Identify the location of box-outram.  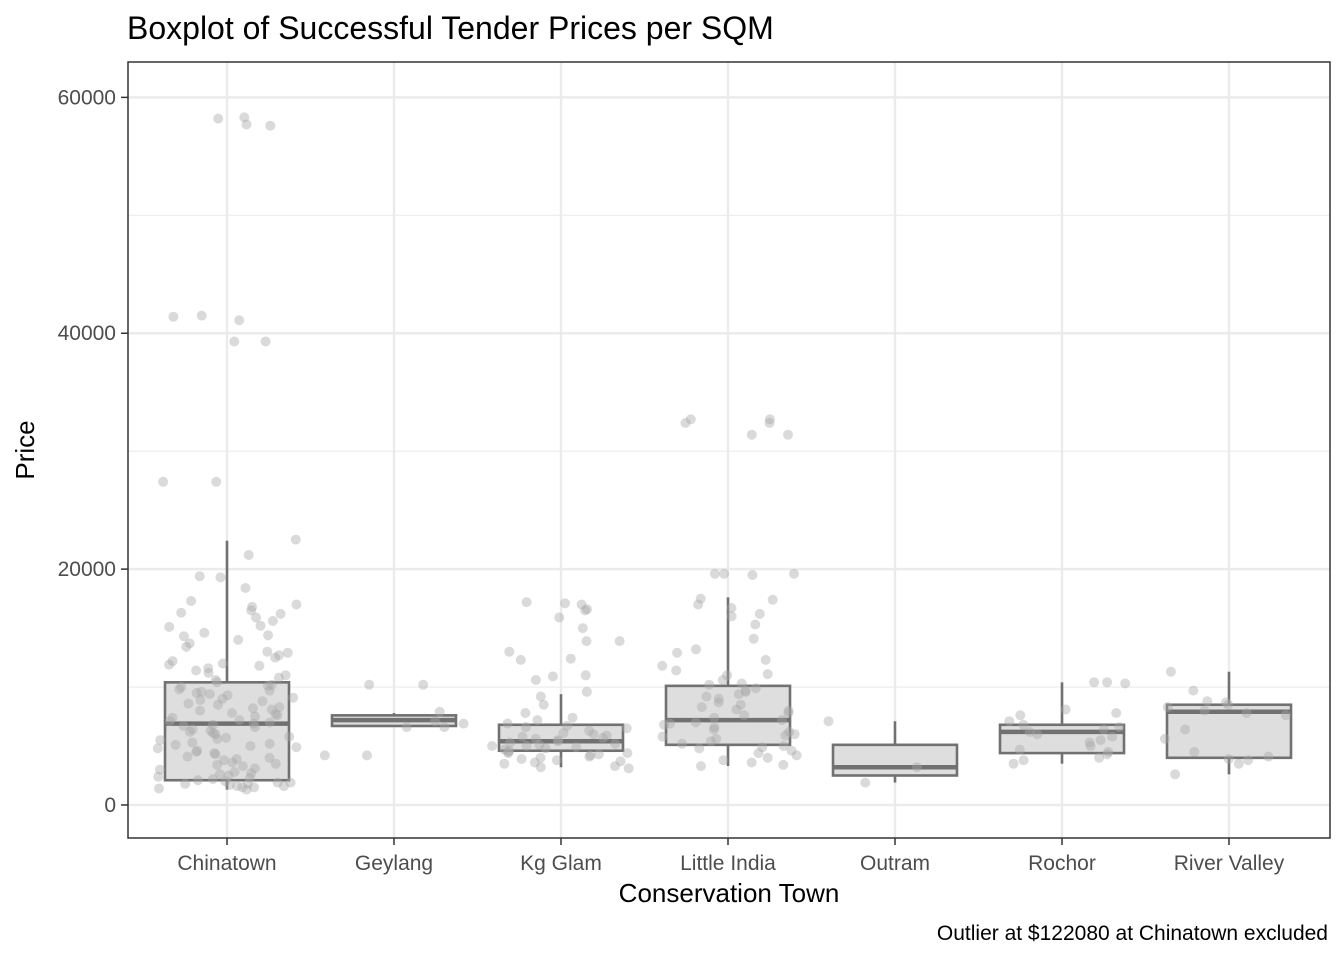
(895, 752).